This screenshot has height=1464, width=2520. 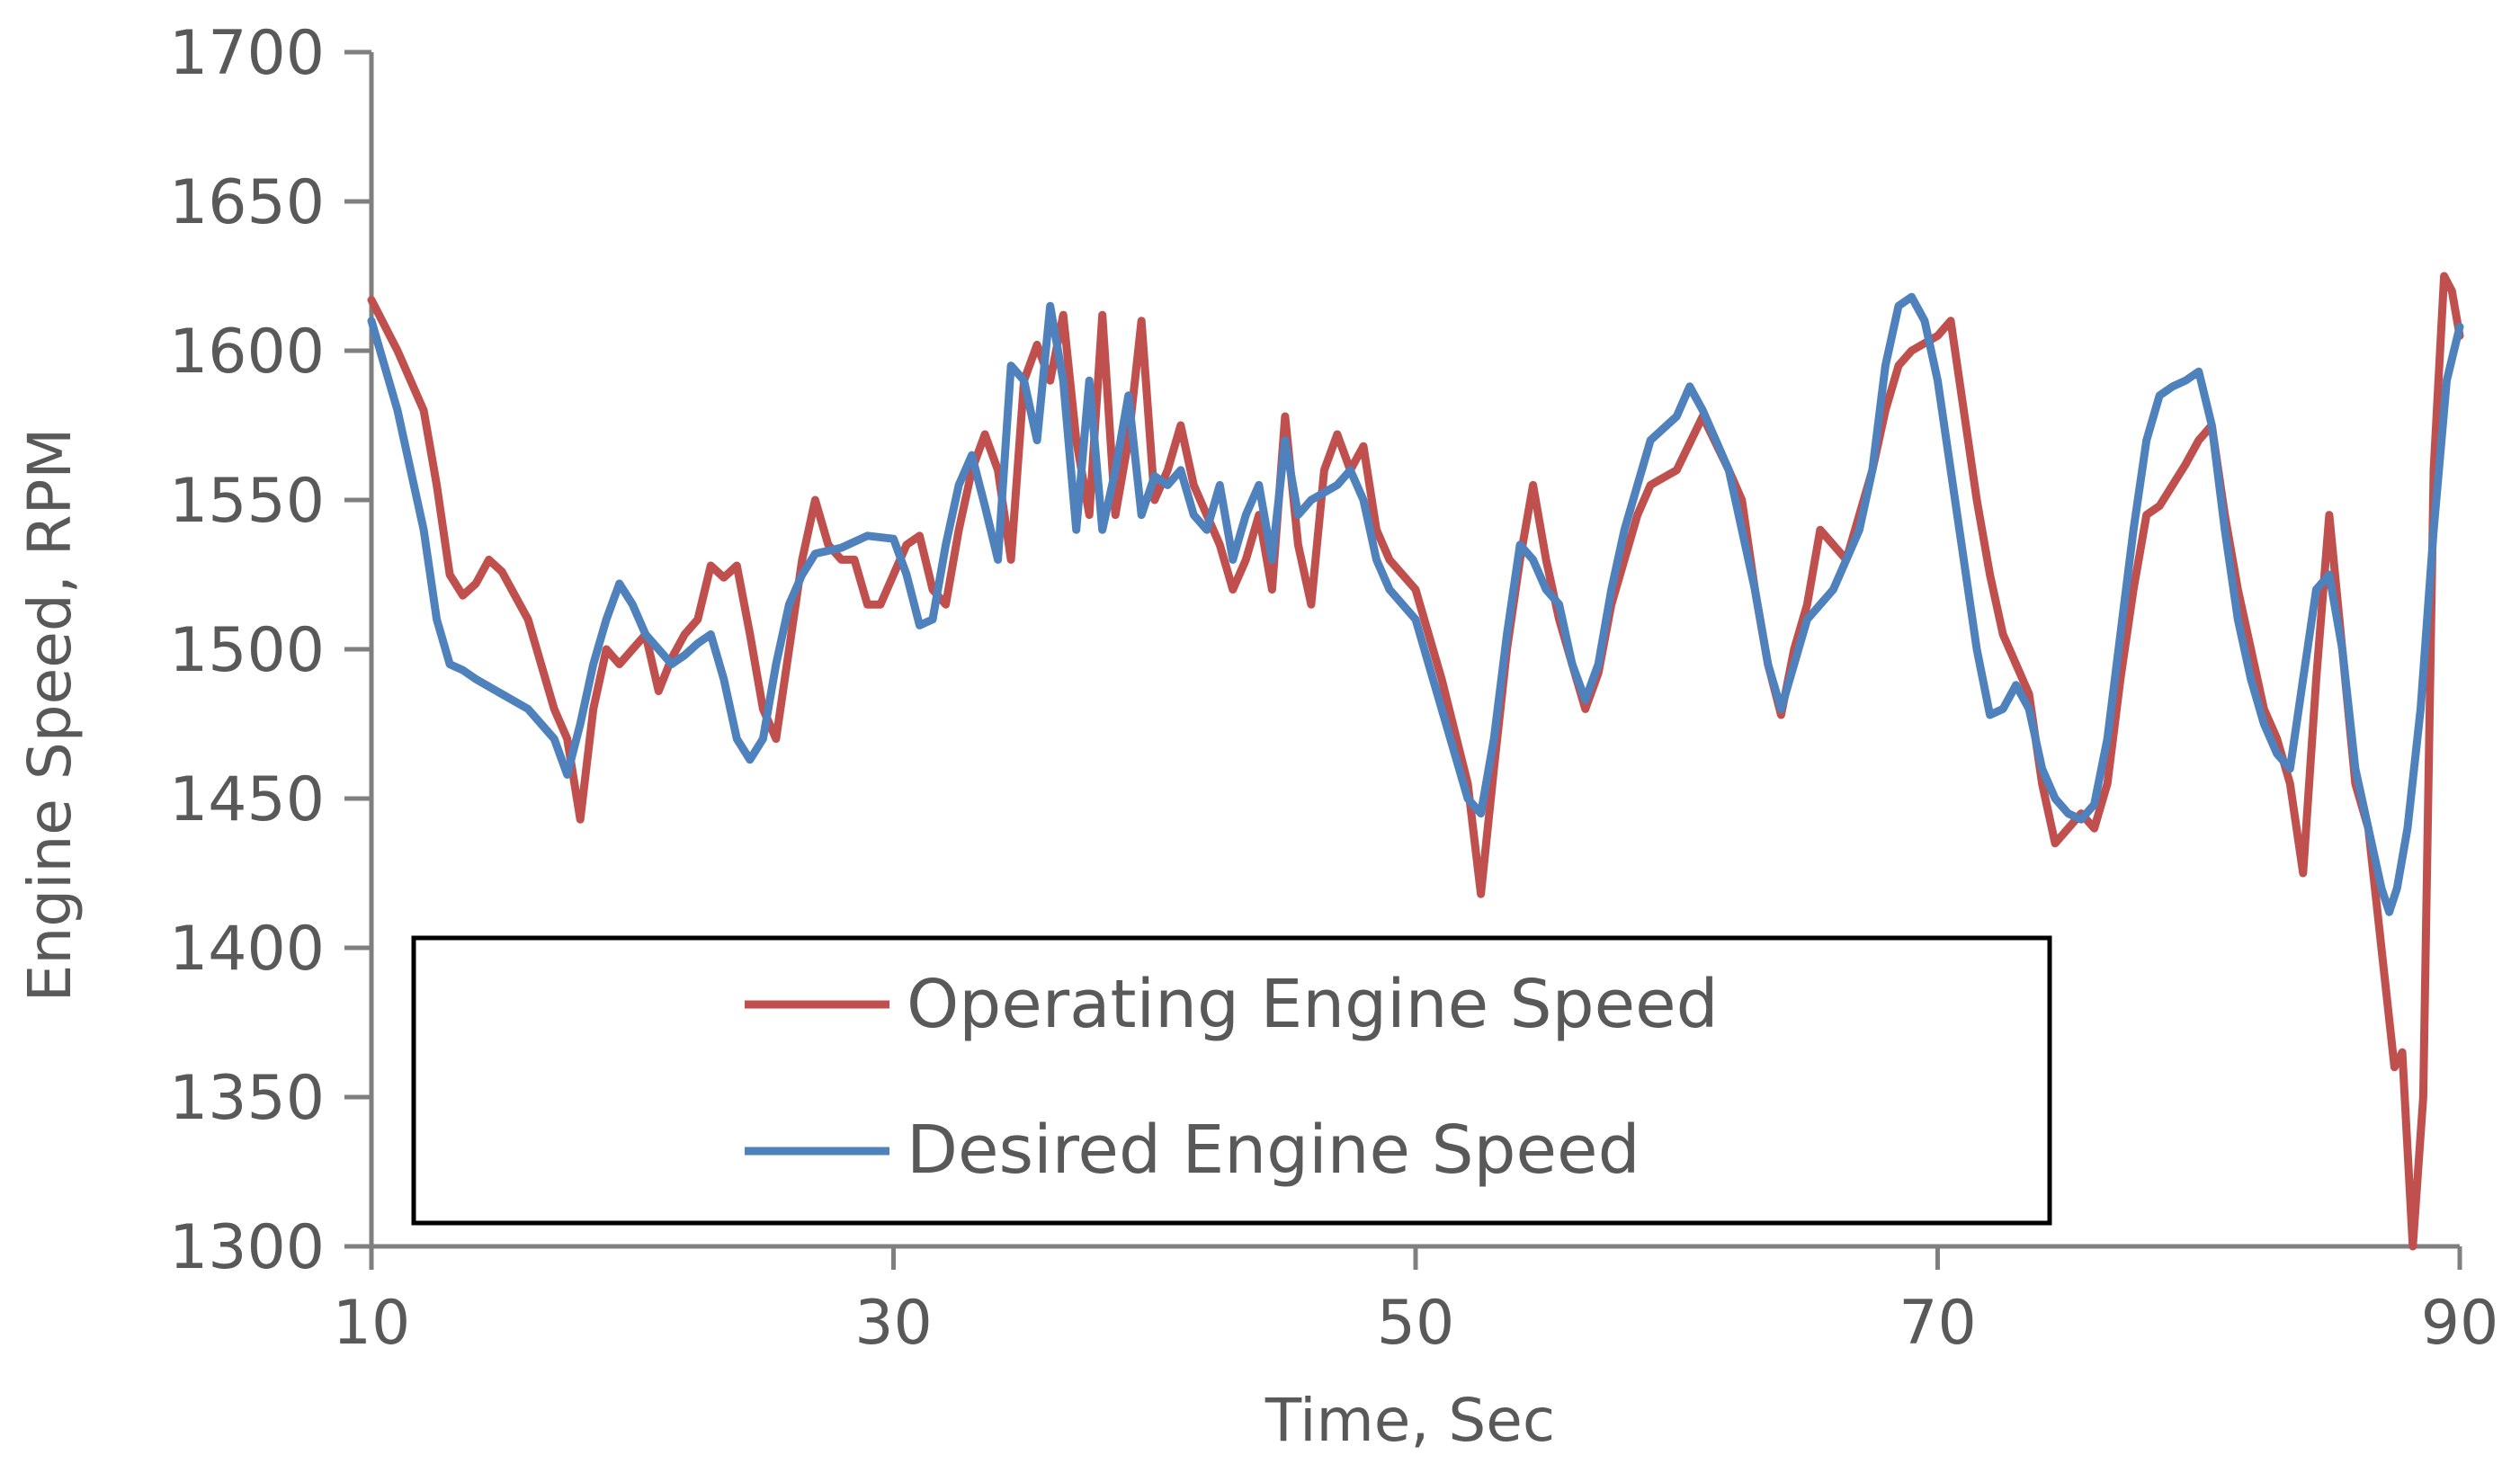 What do you see at coordinates (1416, 1323) in the screenshot?
I see `x-tick-label: 50` at bounding box center [1416, 1323].